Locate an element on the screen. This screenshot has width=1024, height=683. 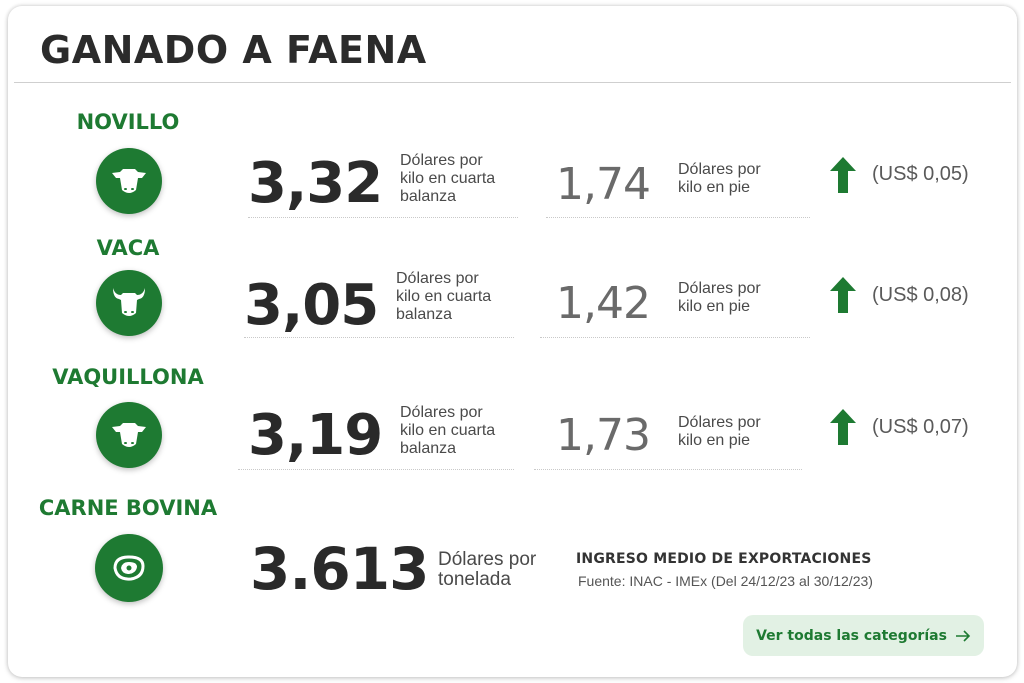
live-unit-vaca: Dólares por kilo en pie is located at coordinates (719, 297).